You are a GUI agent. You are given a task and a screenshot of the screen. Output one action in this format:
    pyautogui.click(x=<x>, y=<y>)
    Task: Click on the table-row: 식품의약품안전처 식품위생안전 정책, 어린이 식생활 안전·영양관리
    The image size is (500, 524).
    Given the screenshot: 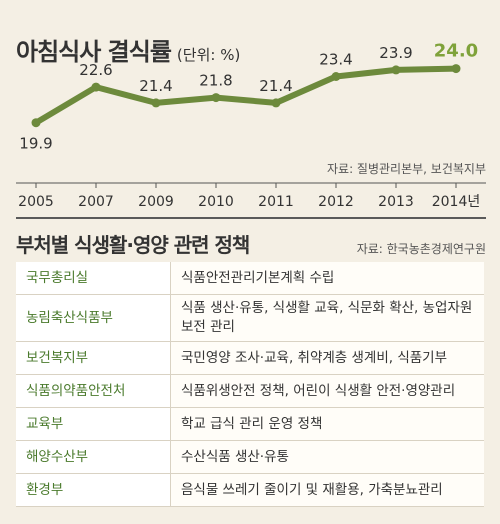 What is the action you would take?
    pyautogui.click(x=250, y=391)
    